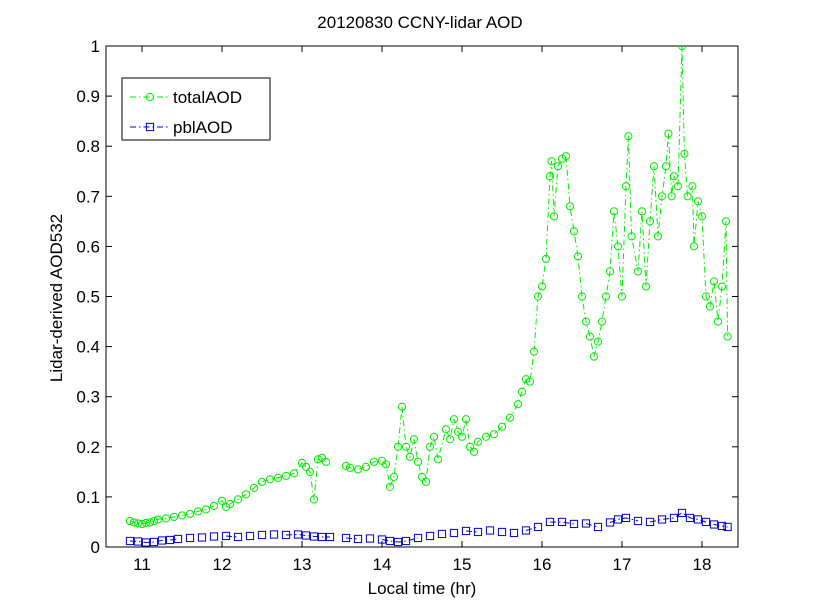 This screenshot has height=616, width=816. Describe the element at coordinates (88, 497) in the screenshot. I see `y-tick-label: 0.1` at that location.